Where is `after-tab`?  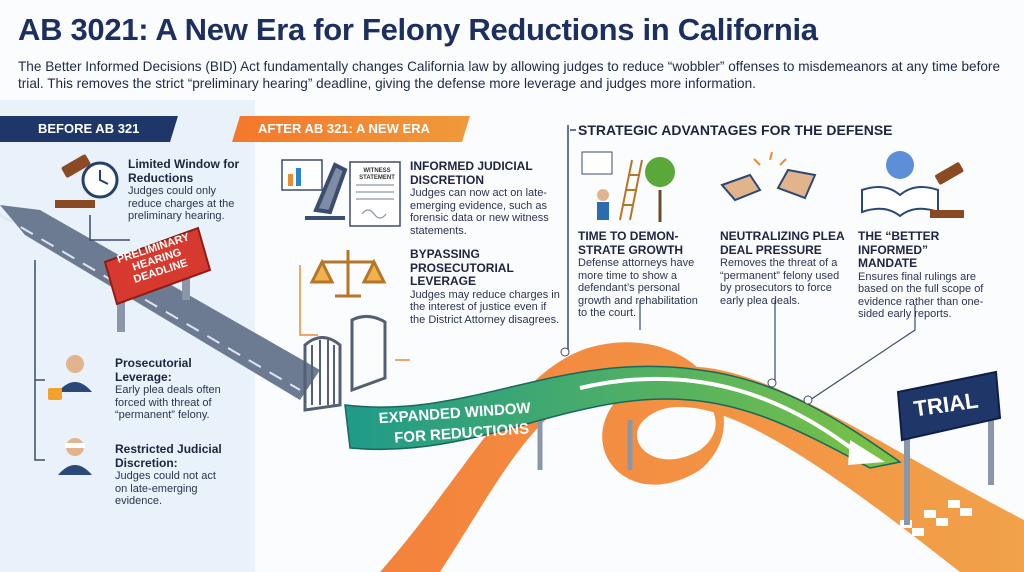 after-tab is located at coordinates (351, 129).